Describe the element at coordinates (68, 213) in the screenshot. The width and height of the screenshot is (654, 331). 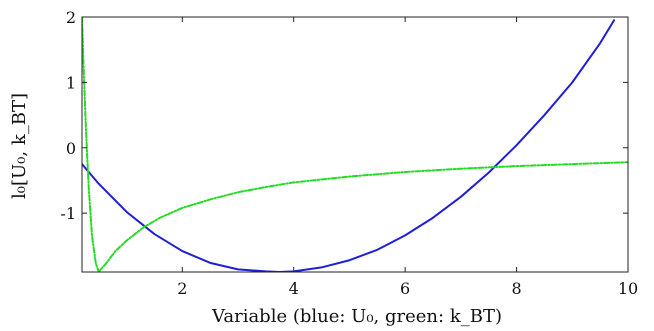
I see `y-tick-label: -1` at that location.